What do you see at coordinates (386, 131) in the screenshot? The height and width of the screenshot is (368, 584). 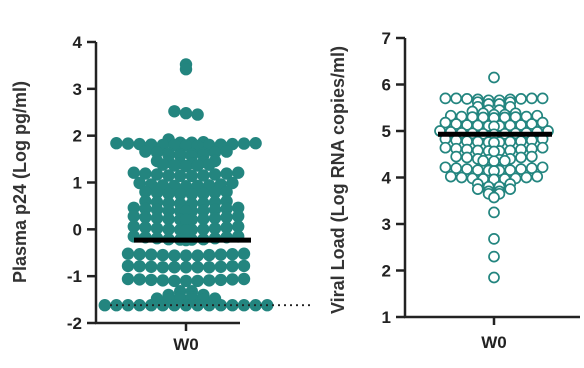 I see `y-tick-label: 5` at bounding box center [386, 131].